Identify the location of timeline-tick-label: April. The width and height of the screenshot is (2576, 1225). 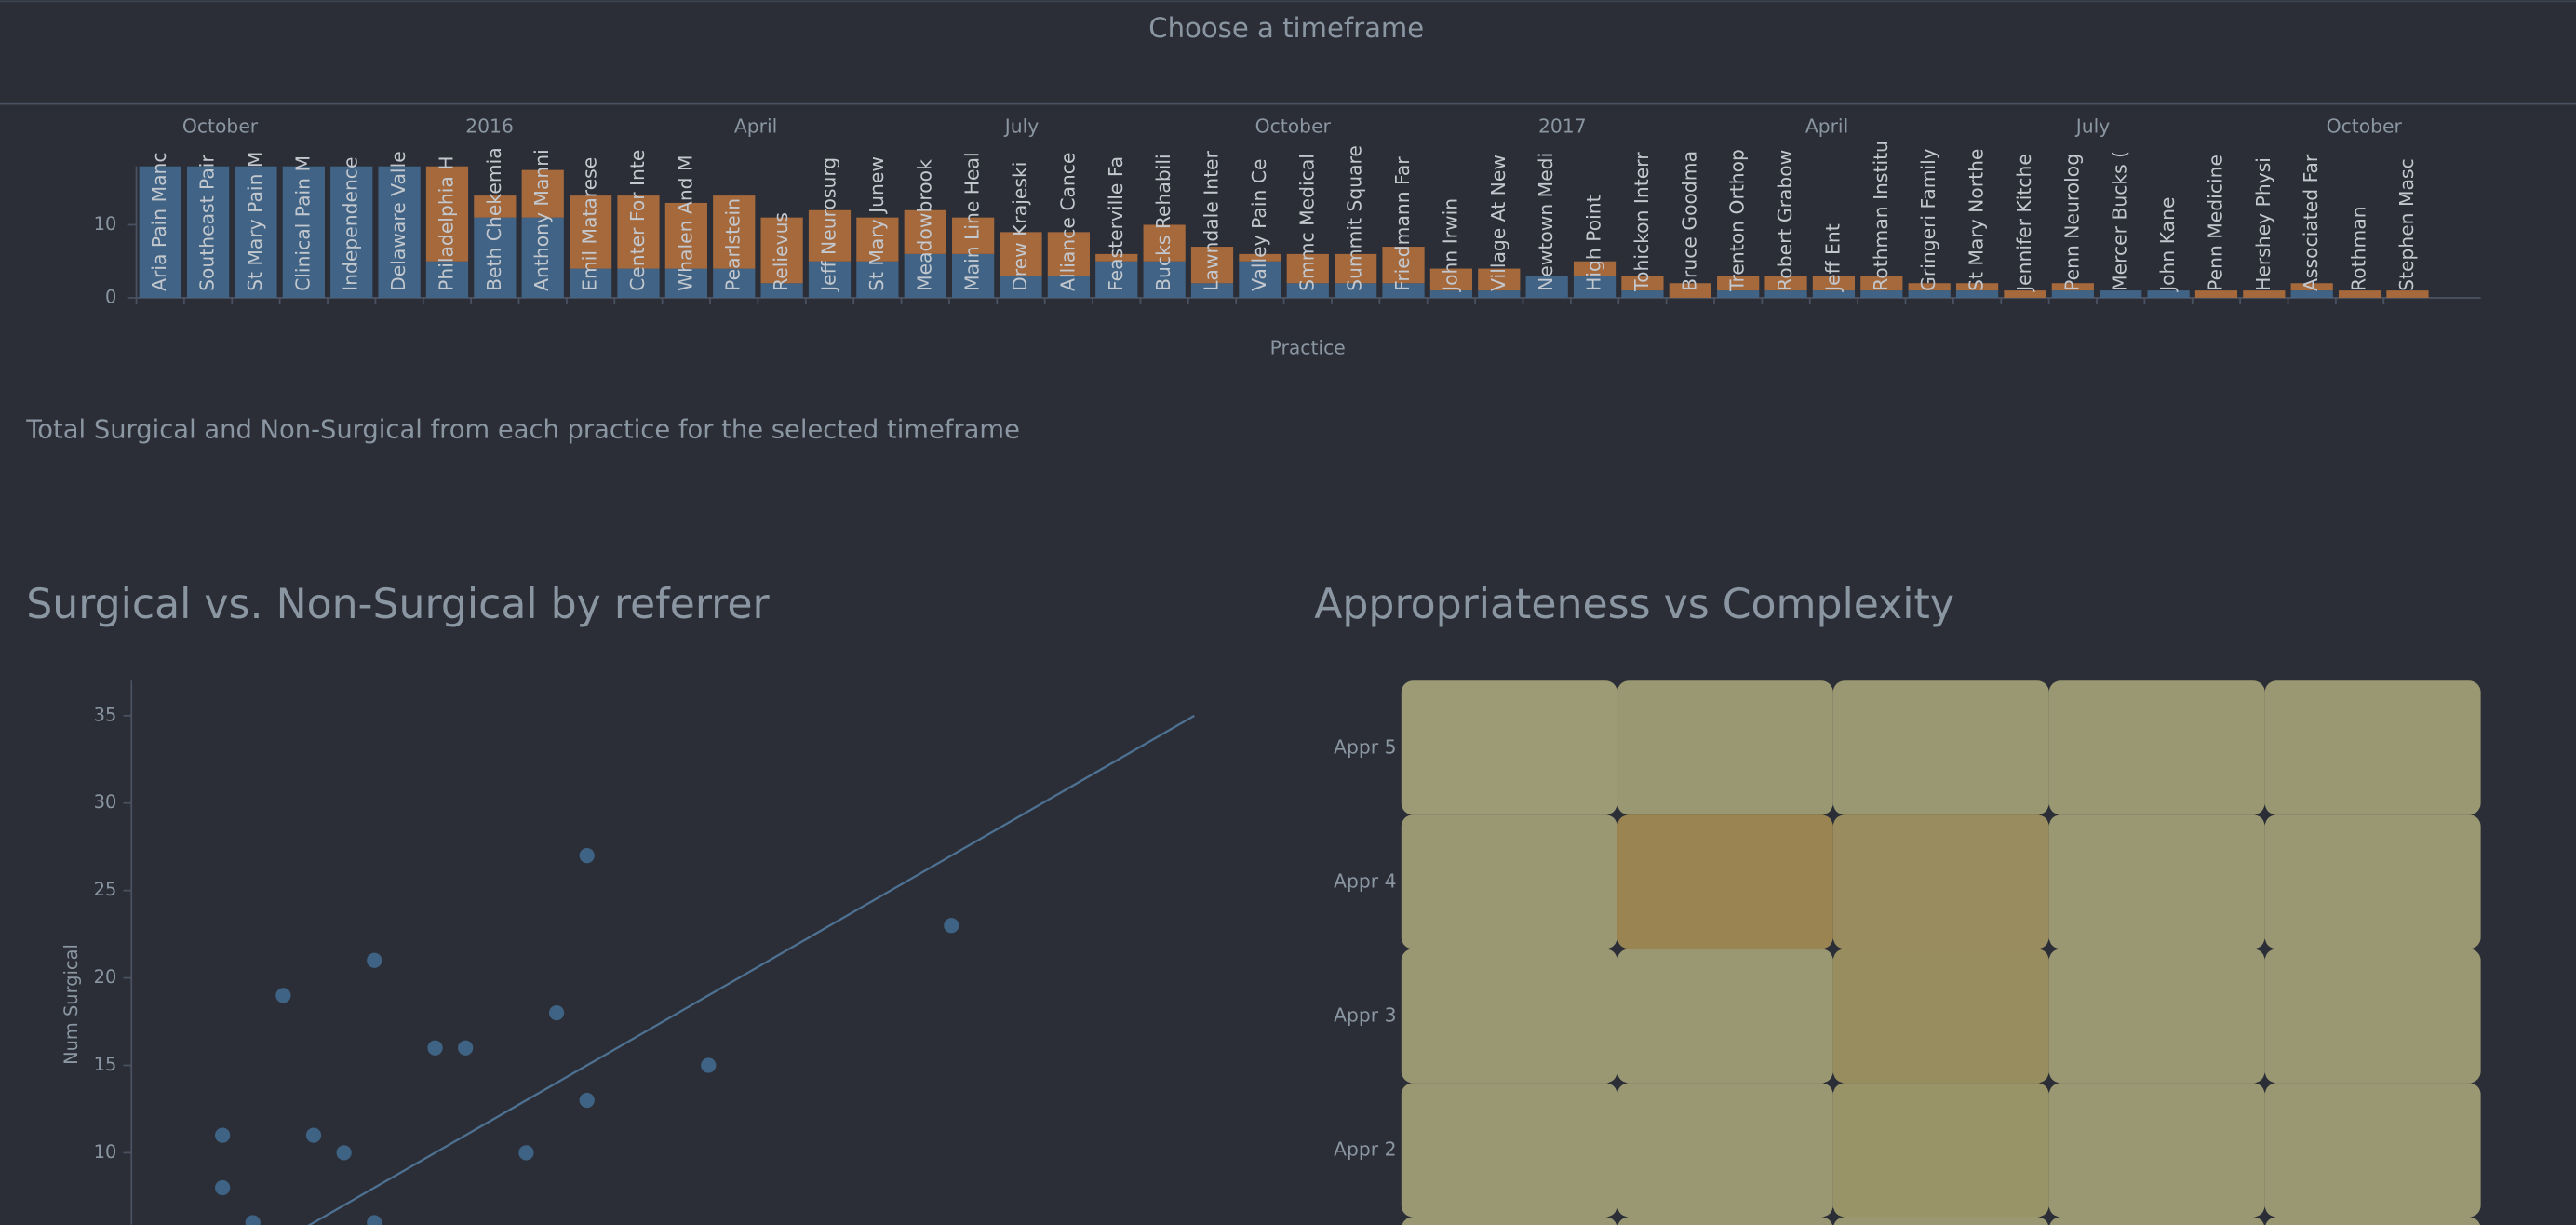
(755, 125).